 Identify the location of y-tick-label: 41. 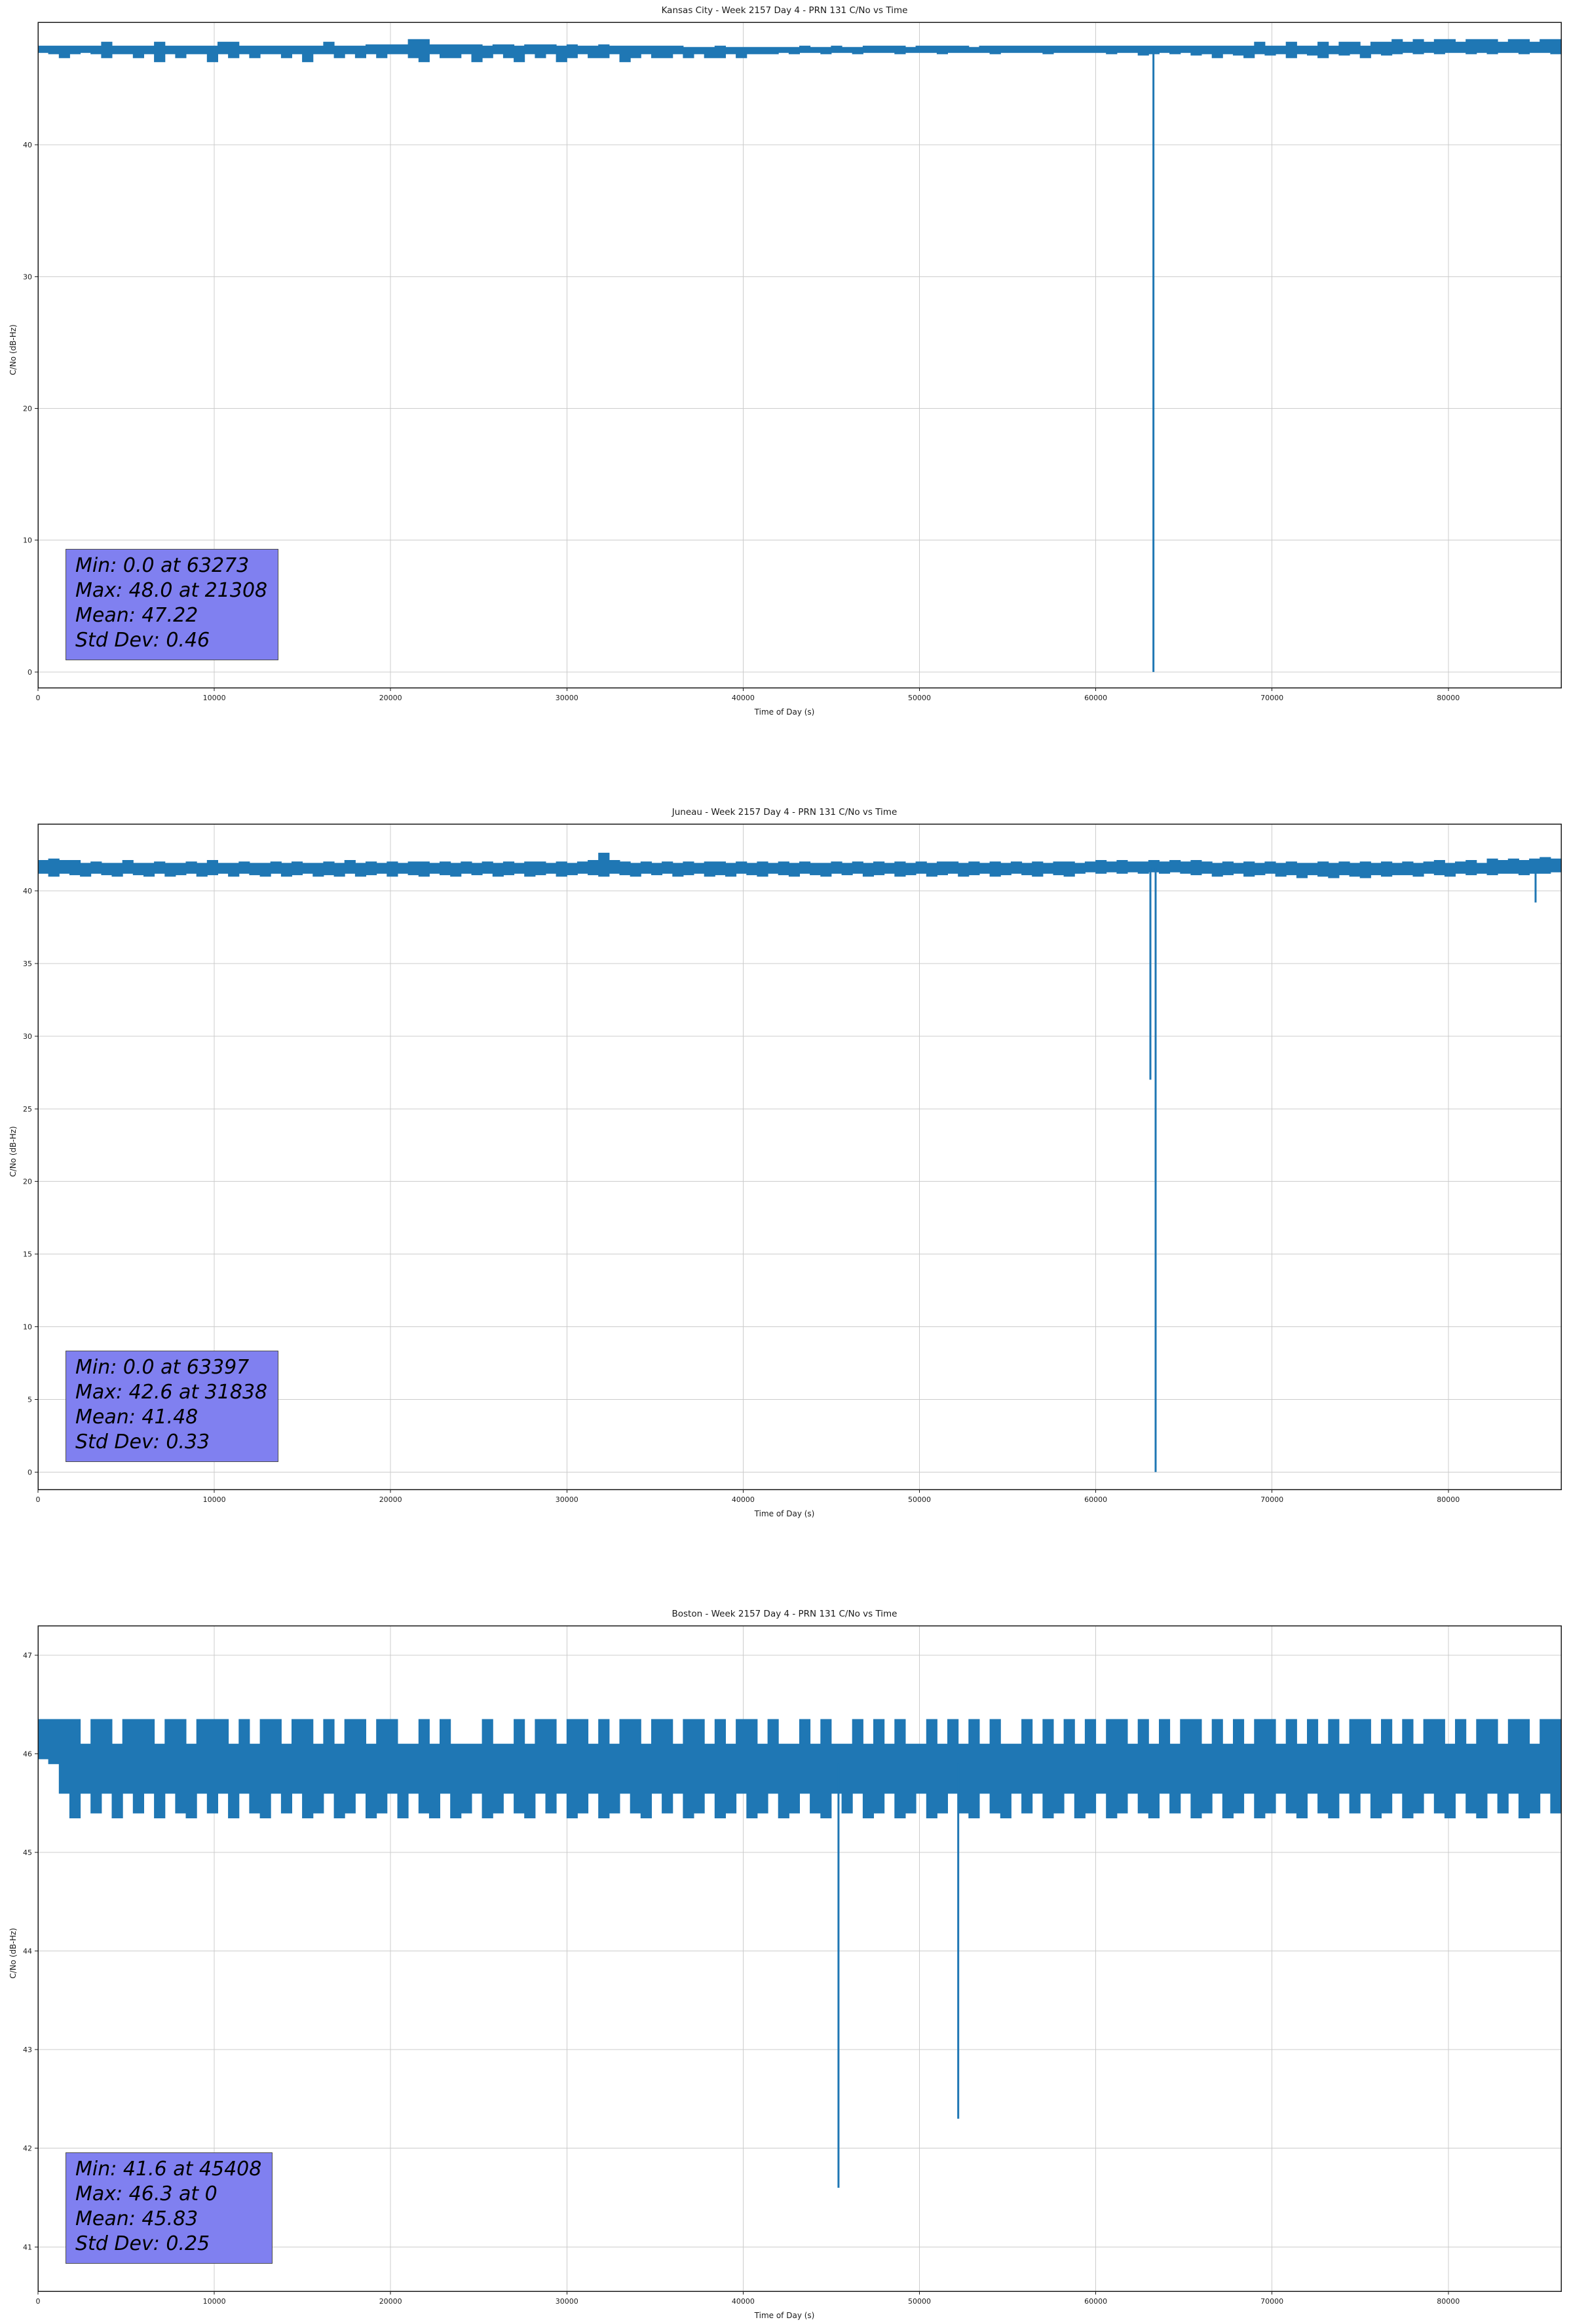
(27, 2247).